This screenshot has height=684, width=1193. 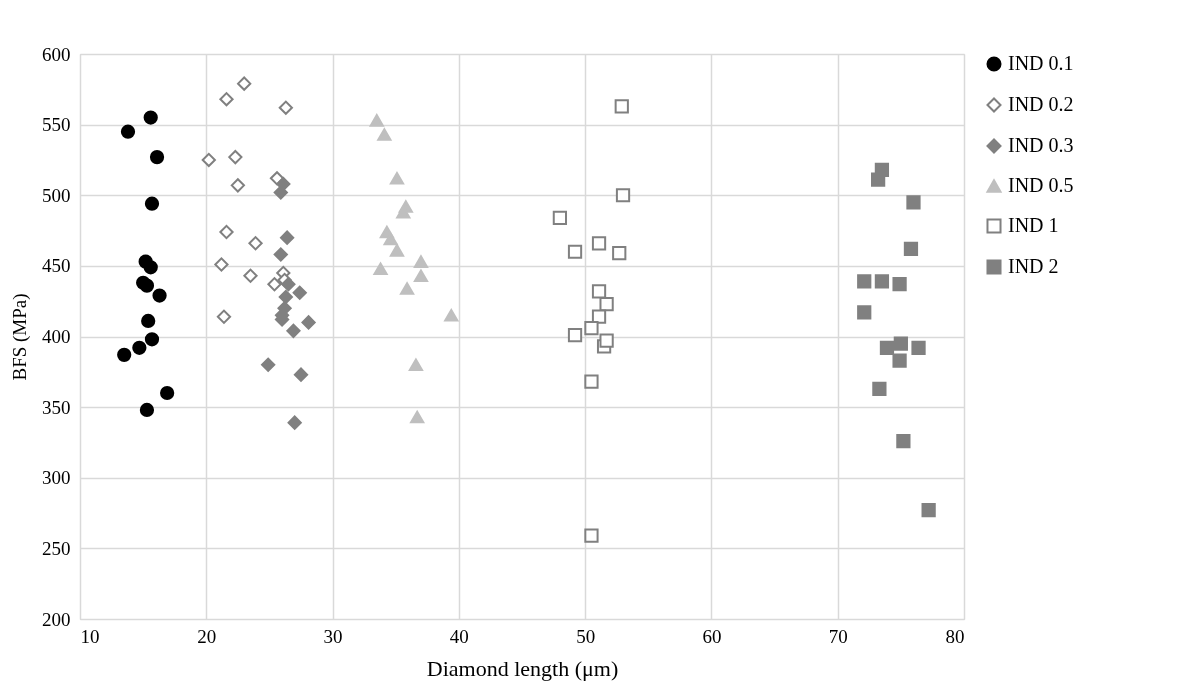 What do you see at coordinates (56, 195) in the screenshot?
I see `y-tick-label: 500` at bounding box center [56, 195].